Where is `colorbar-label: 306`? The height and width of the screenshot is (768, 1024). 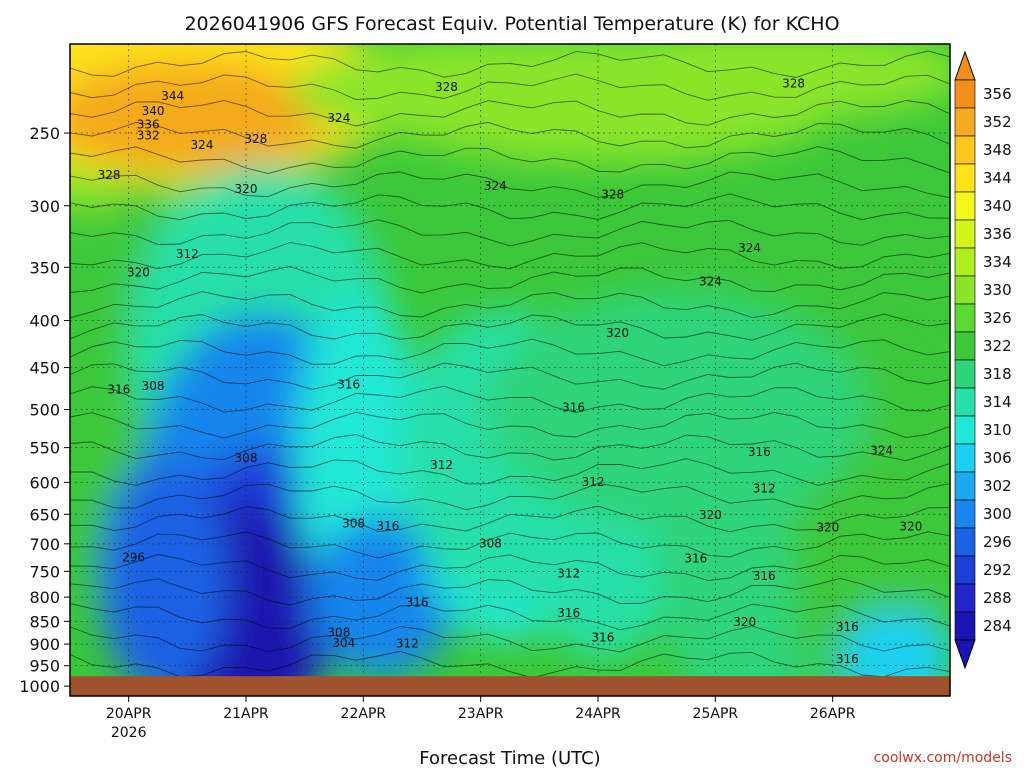
colorbar-label: 306 is located at coordinates (997, 458).